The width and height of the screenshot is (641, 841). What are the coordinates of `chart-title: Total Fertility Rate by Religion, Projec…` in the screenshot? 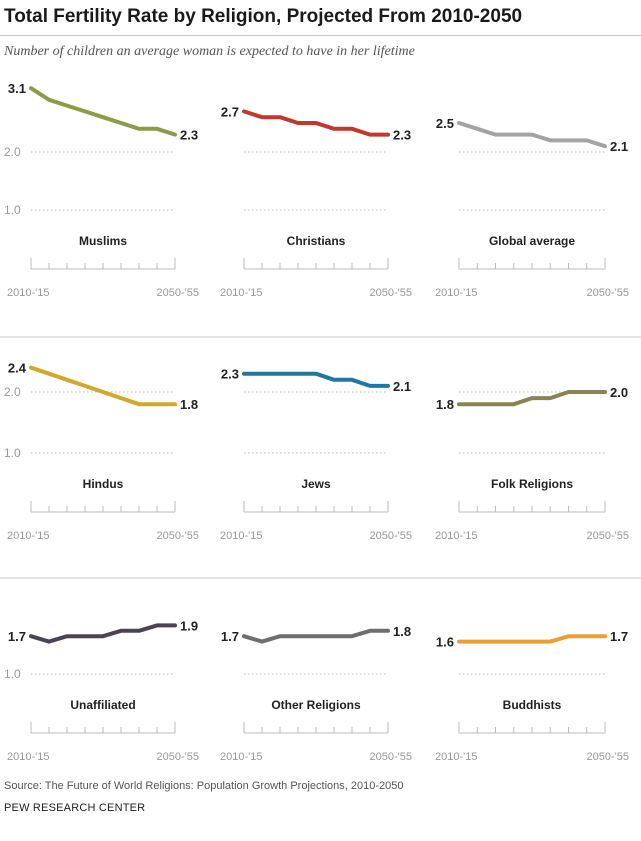 It's located at (263, 16).